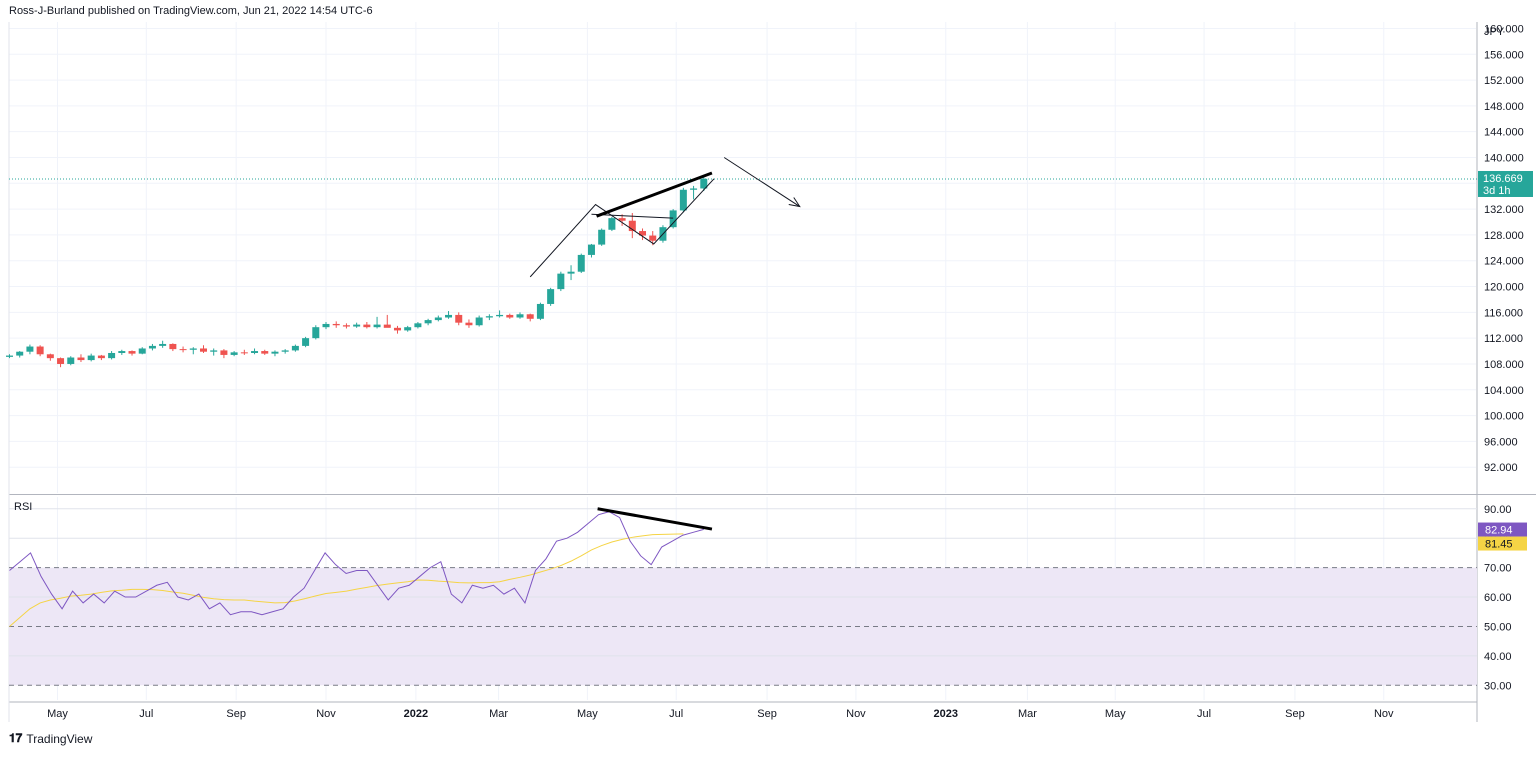 The height and width of the screenshot is (757, 1536). Describe the element at coordinates (676, 714) in the screenshot. I see `time-tick-label: Jul` at that location.